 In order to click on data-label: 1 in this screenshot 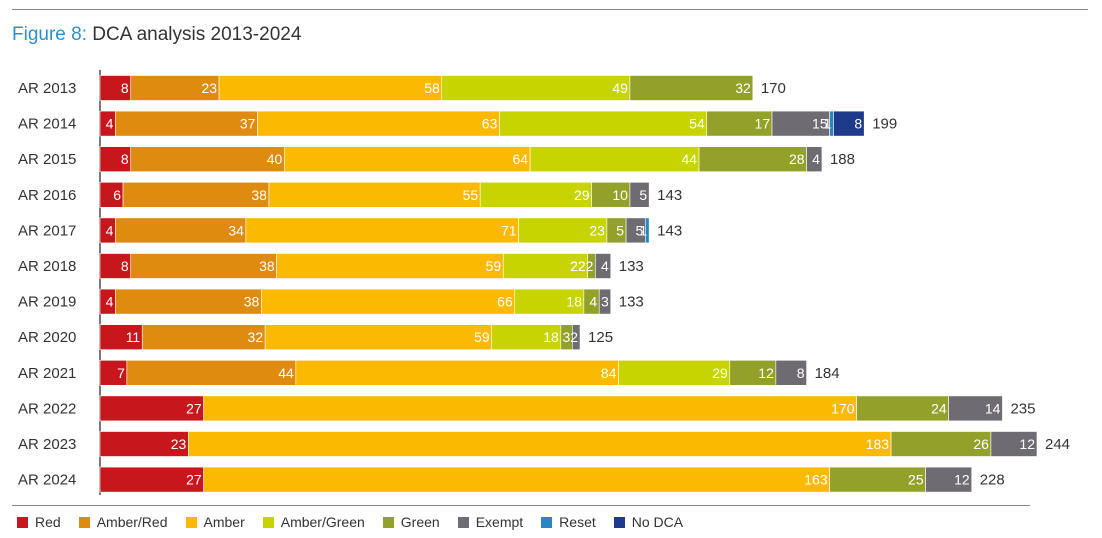, I will do `click(828, 124)`.